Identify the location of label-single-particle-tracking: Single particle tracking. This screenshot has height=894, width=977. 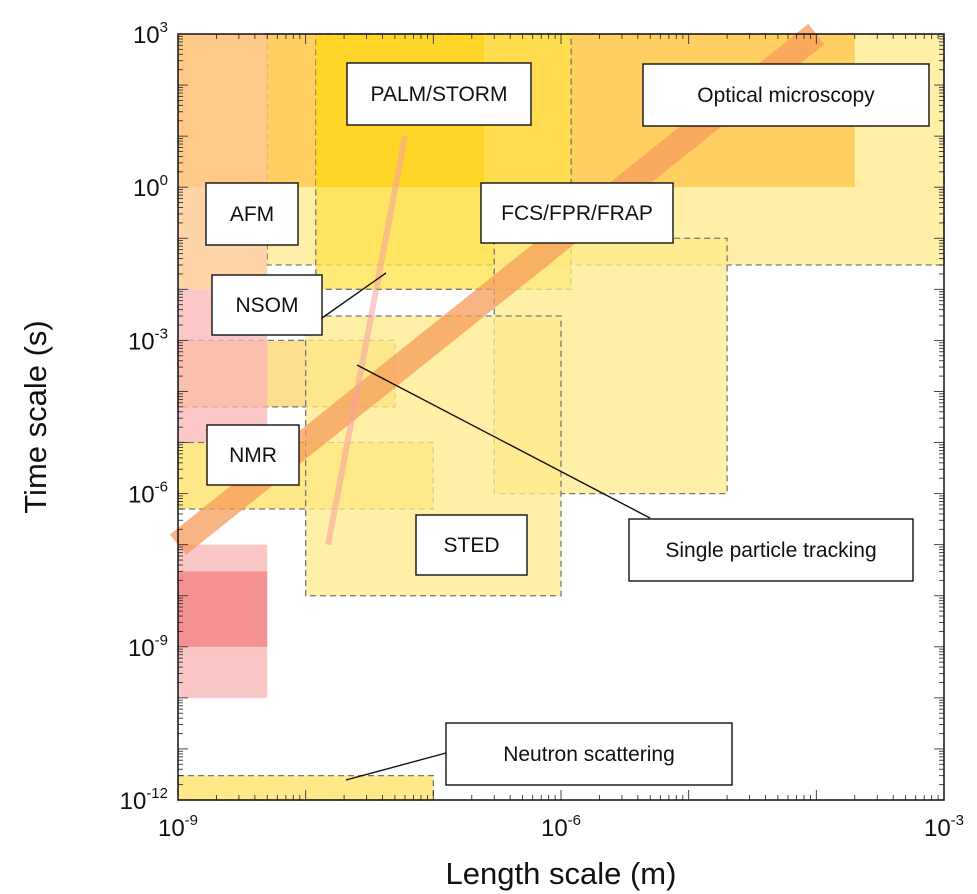
(771, 550).